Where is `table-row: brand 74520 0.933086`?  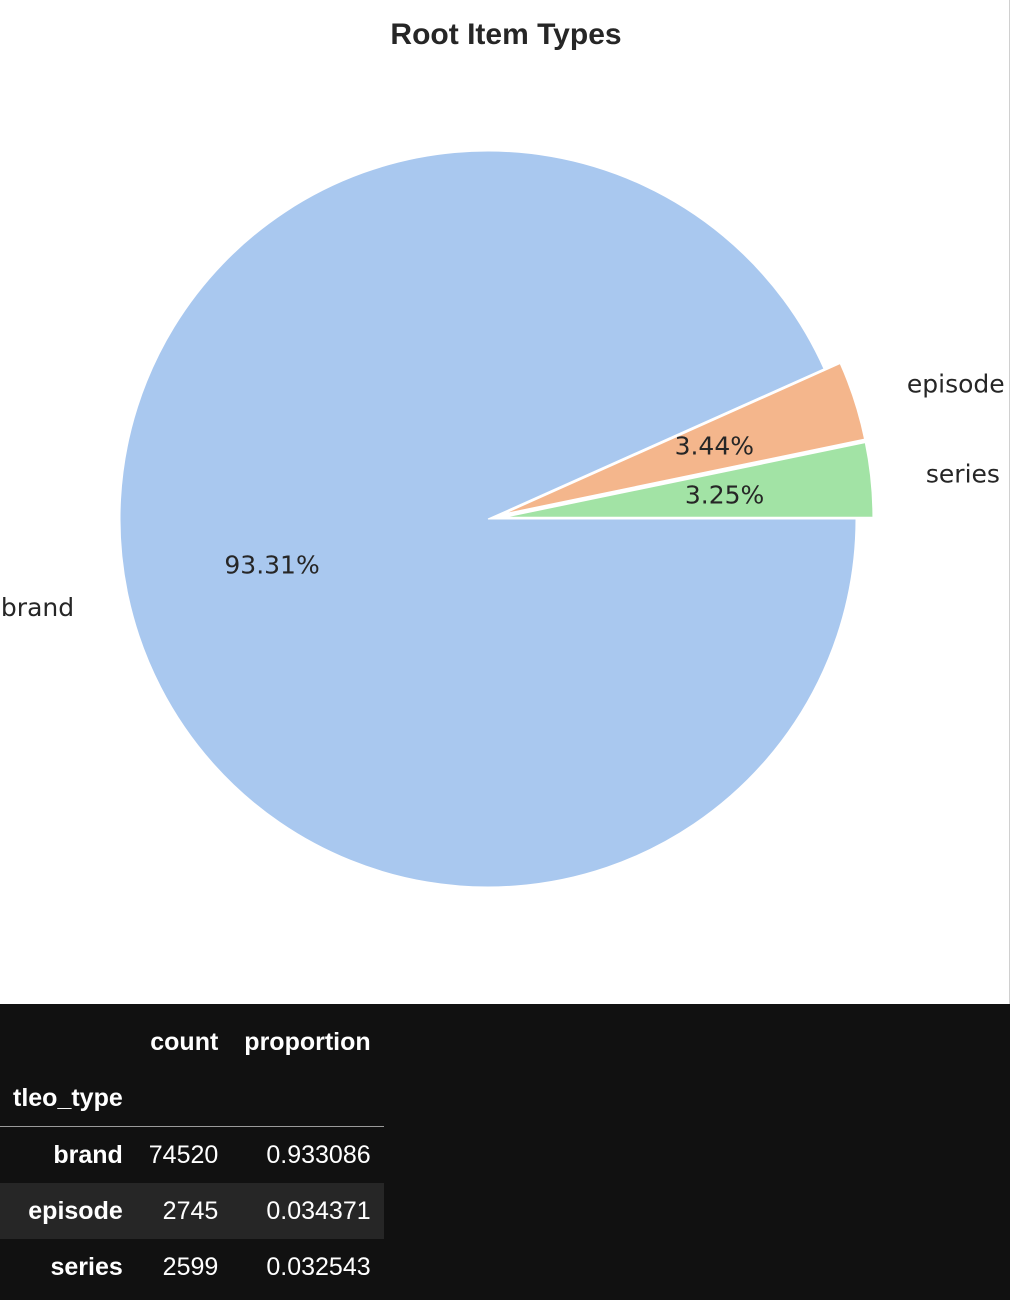
table-row: brand 74520 0.933086 is located at coordinates (192, 1155).